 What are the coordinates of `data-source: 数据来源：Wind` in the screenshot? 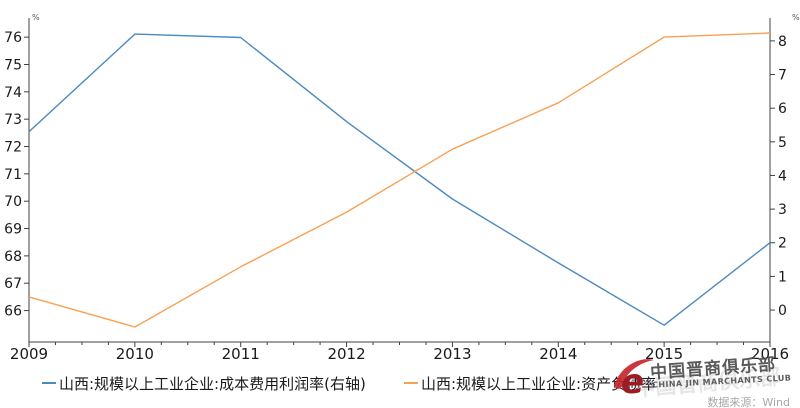 It's located at (748, 401).